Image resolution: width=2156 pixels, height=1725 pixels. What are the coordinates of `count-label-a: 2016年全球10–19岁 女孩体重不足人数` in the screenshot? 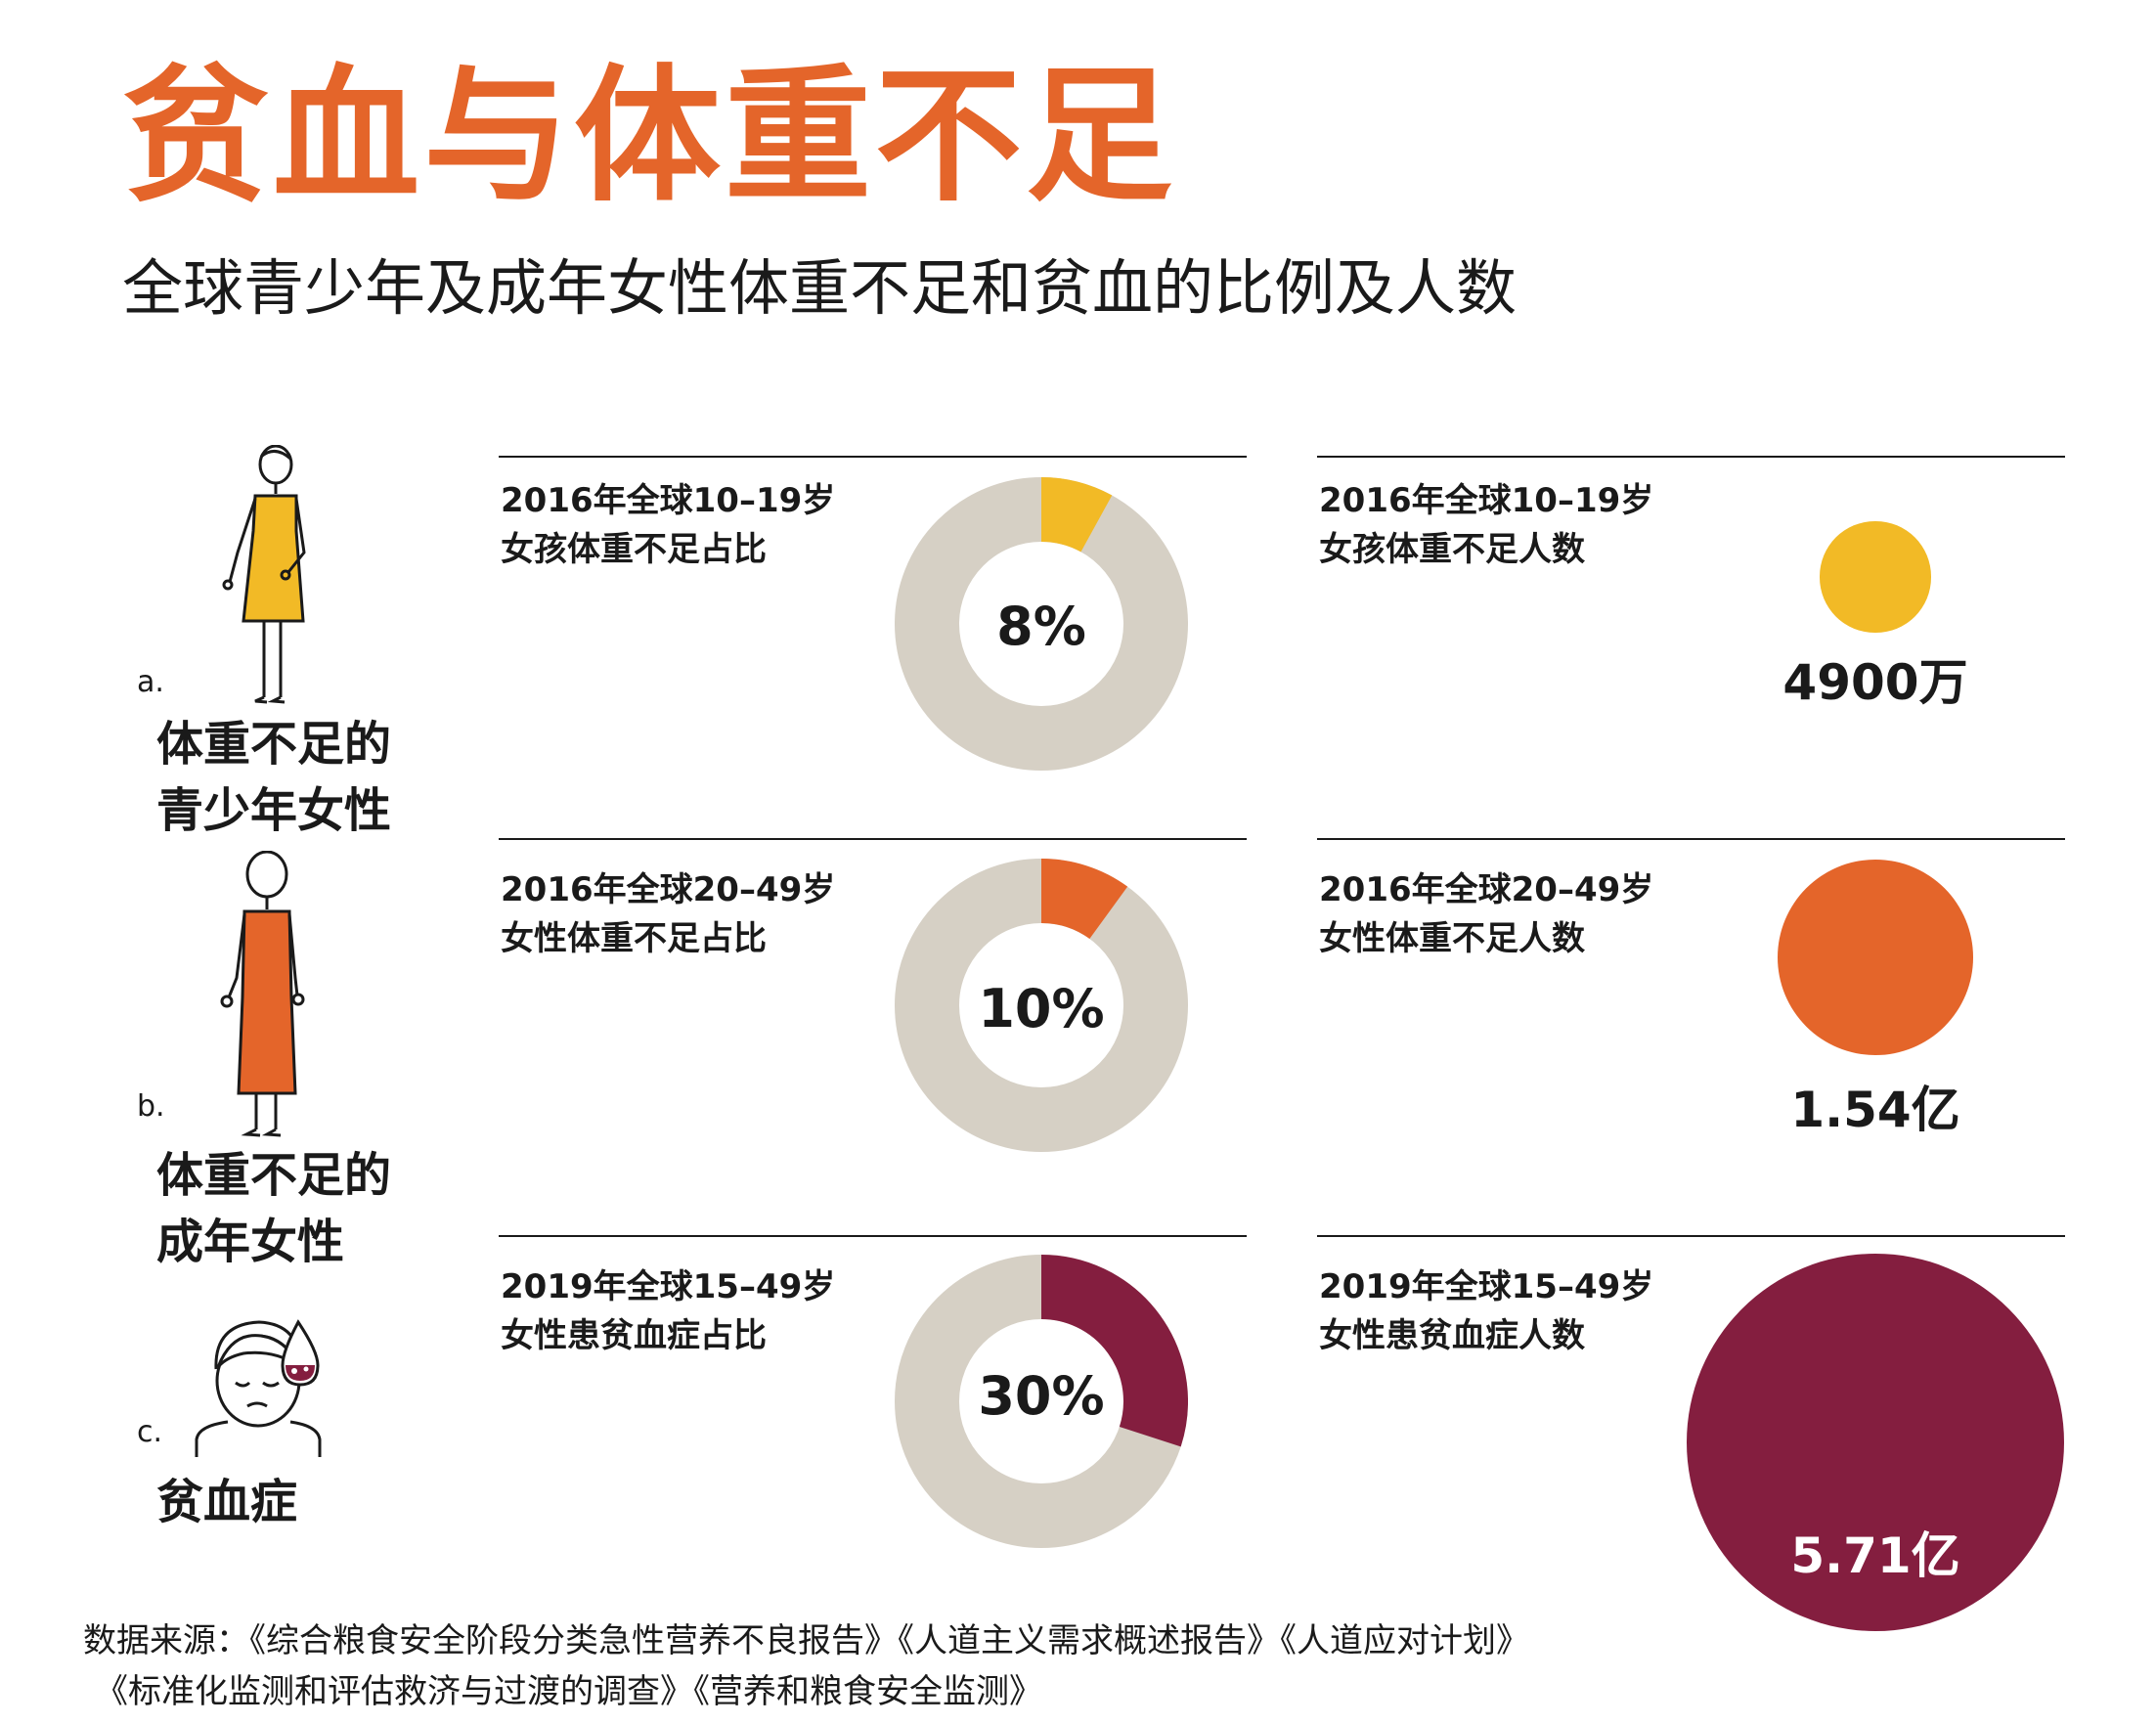 It's located at (1486, 525).